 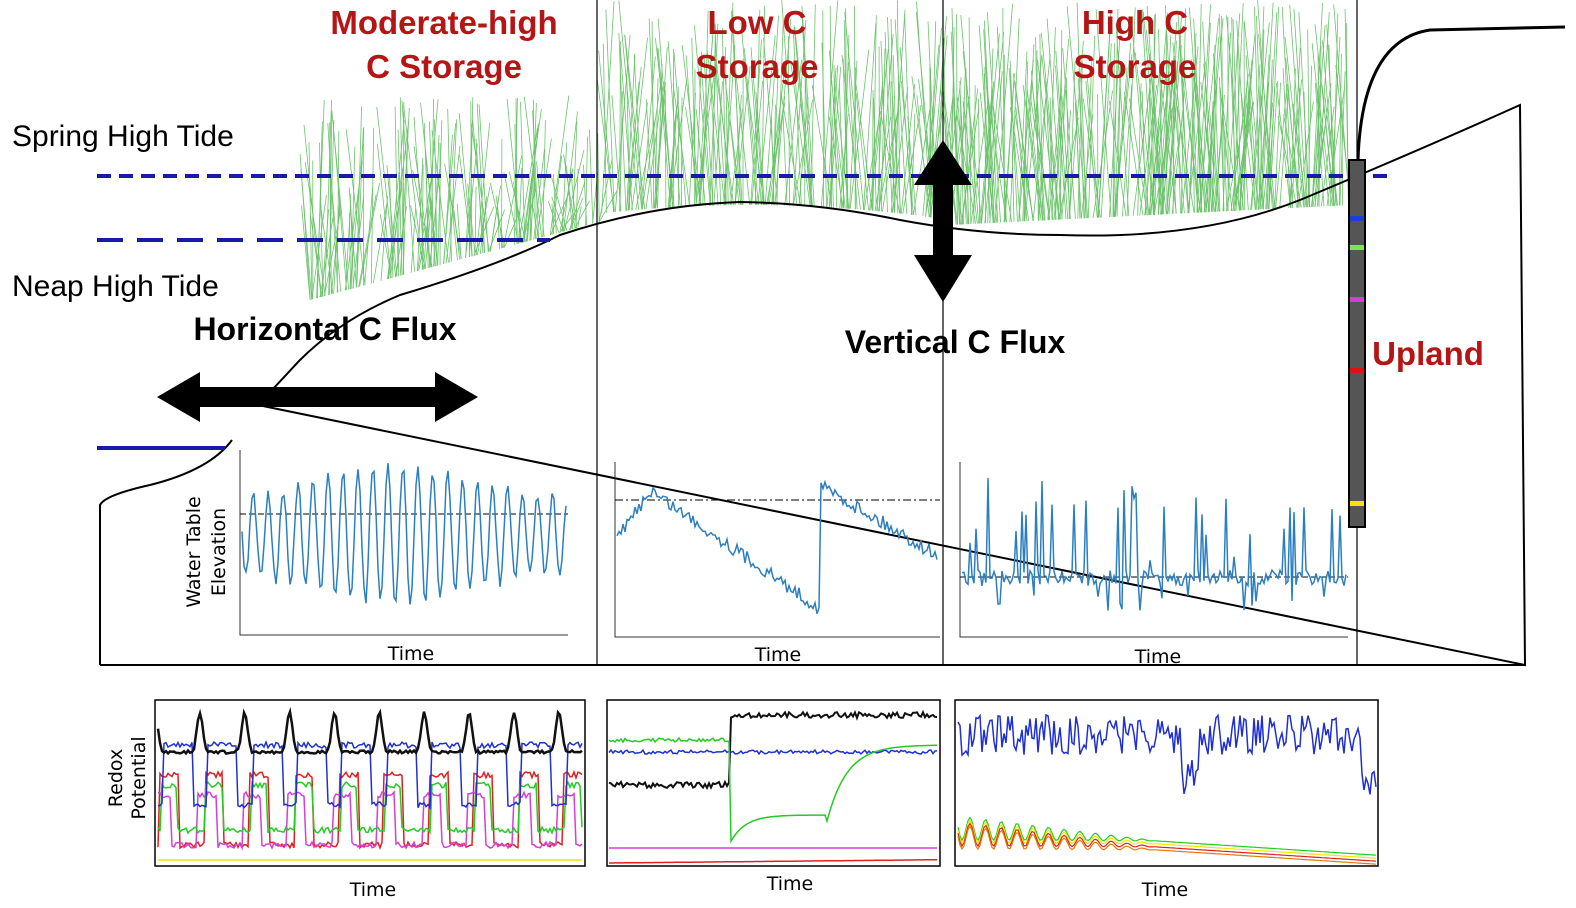 What do you see at coordinates (123, 136) in the screenshot?
I see `spring-tide-label: Spring High Tide` at bounding box center [123, 136].